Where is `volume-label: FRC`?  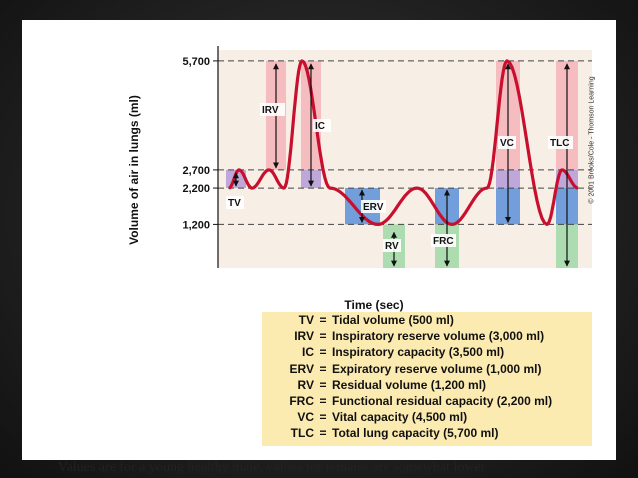
volume-label: FRC is located at coordinates (443, 241).